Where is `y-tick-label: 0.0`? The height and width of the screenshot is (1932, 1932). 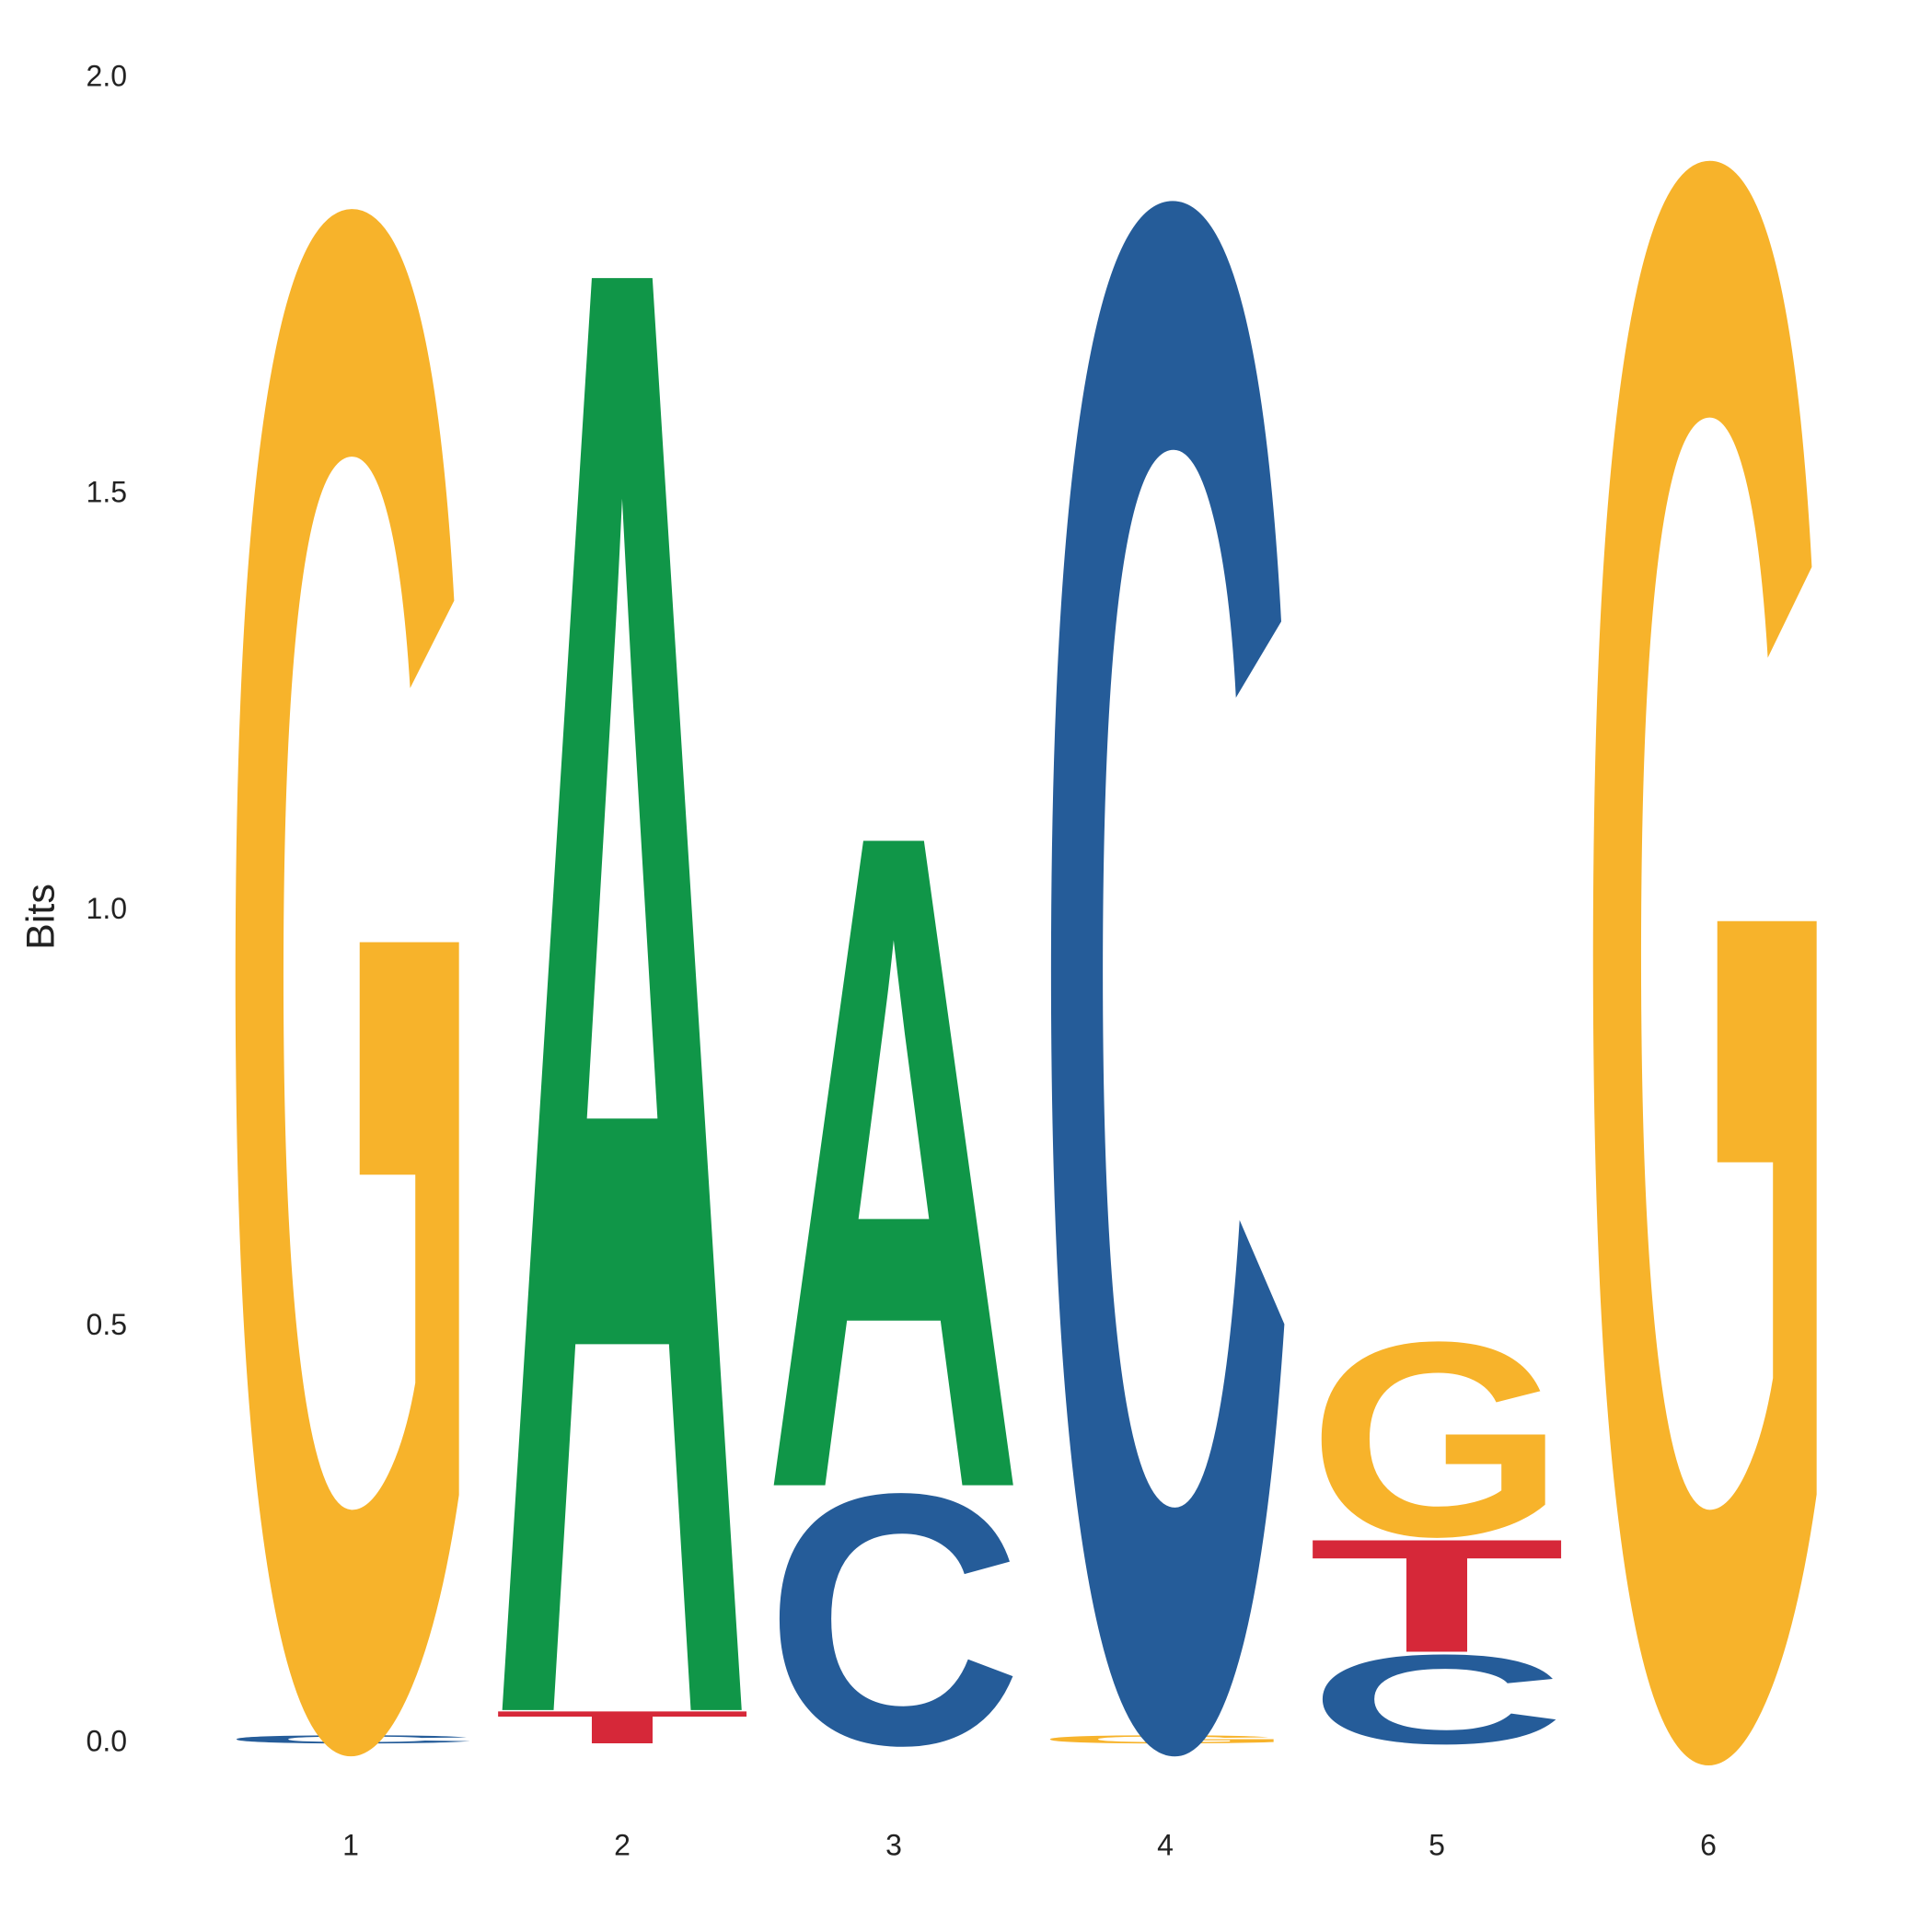
y-tick-label: 0.0 is located at coordinates (107, 1741).